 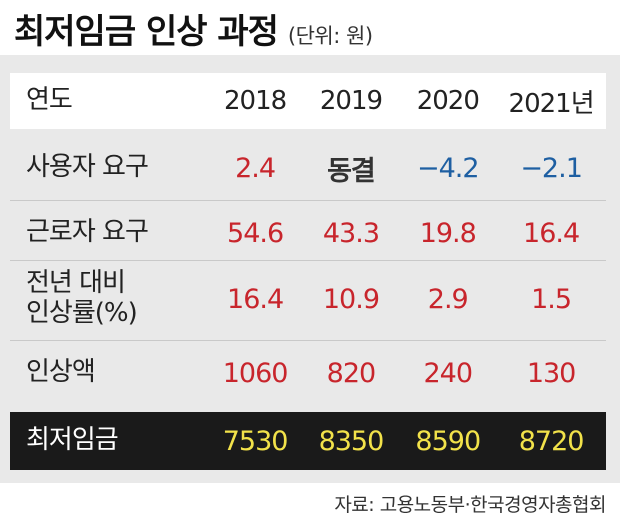 What do you see at coordinates (351, 233) in the screenshot?
I see `table-cell: 43.3` at bounding box center [351, 233].